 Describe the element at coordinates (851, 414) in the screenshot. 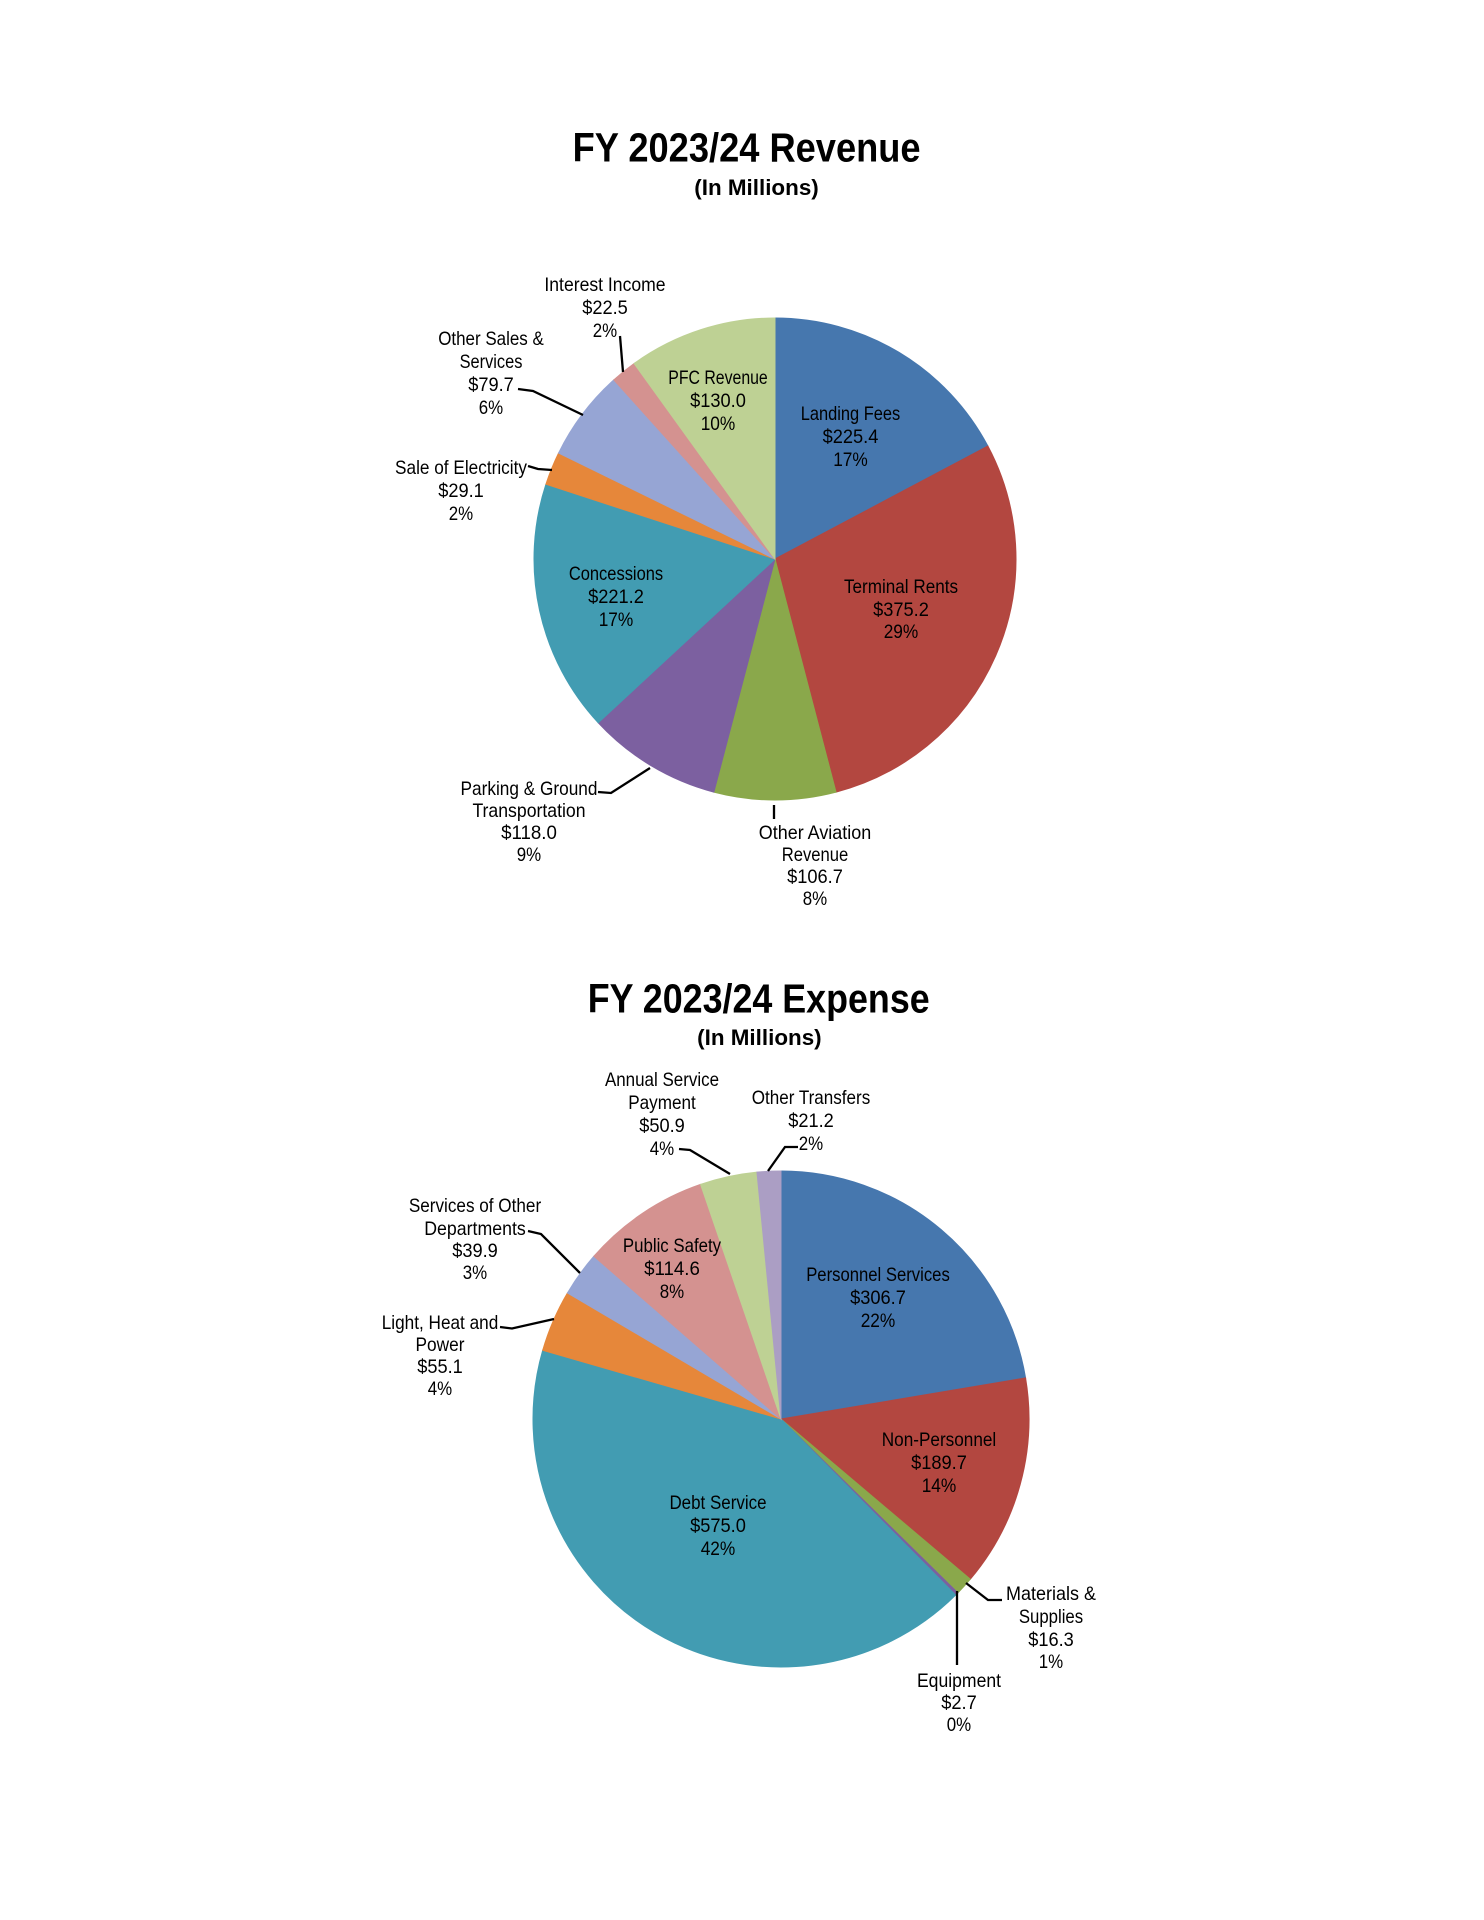

I see `svg-text: Landing Fees` at that location.